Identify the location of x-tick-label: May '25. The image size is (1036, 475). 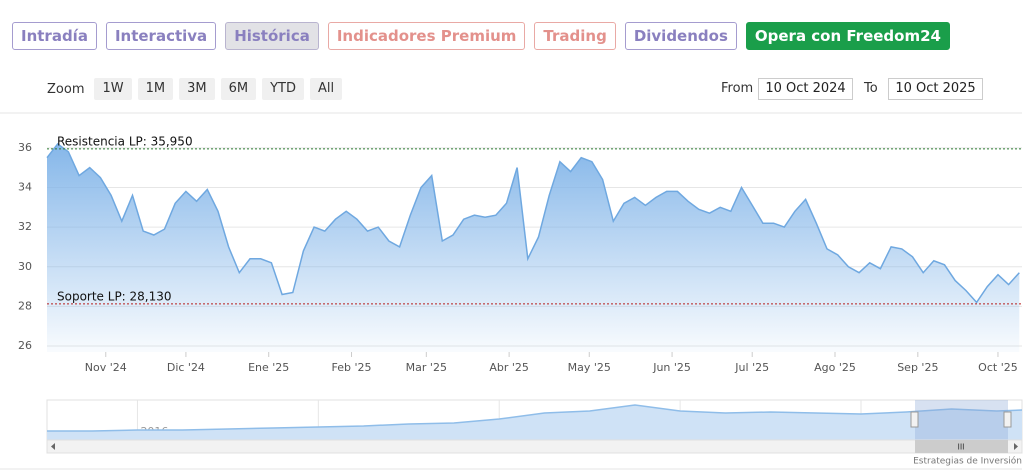
(589, 367).